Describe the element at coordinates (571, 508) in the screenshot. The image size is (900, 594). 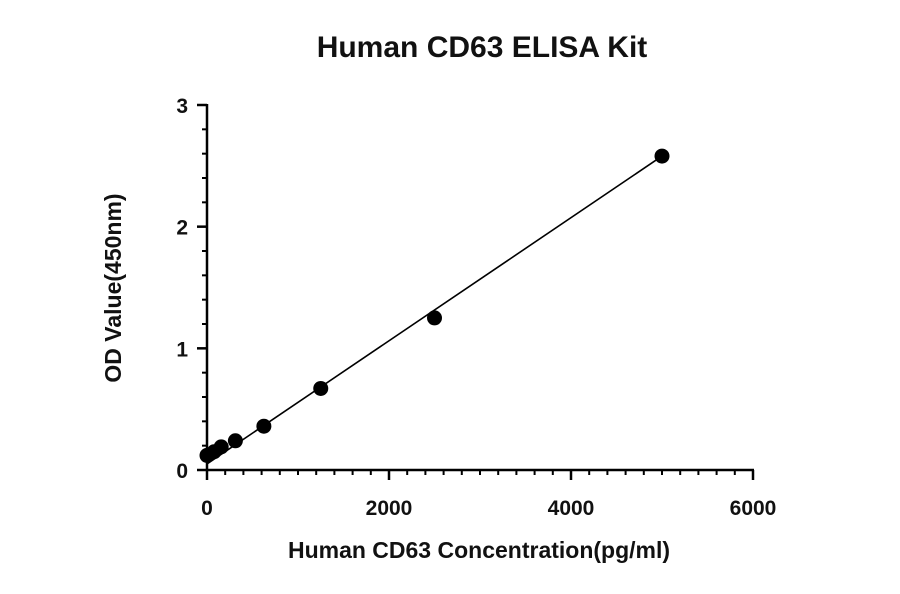
I see `x-tick-label: 4000` at that location.